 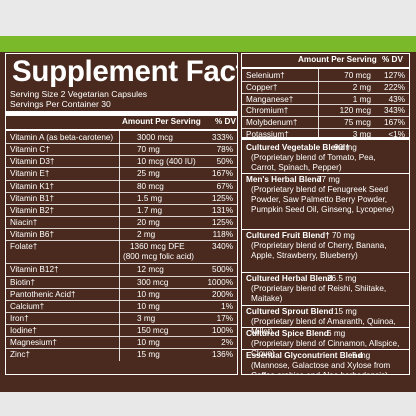 I want to click on nutrient-amount: 300 mcg, so click(x=153, y=282).